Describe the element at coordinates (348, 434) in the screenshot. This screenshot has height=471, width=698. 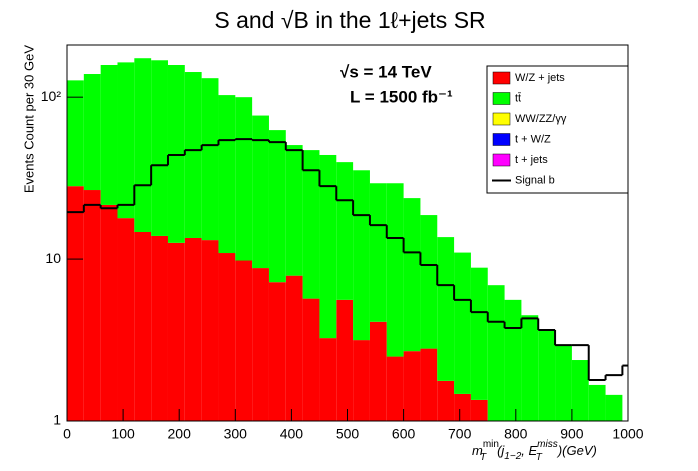
I see `x-tick-label: 500` at that location.